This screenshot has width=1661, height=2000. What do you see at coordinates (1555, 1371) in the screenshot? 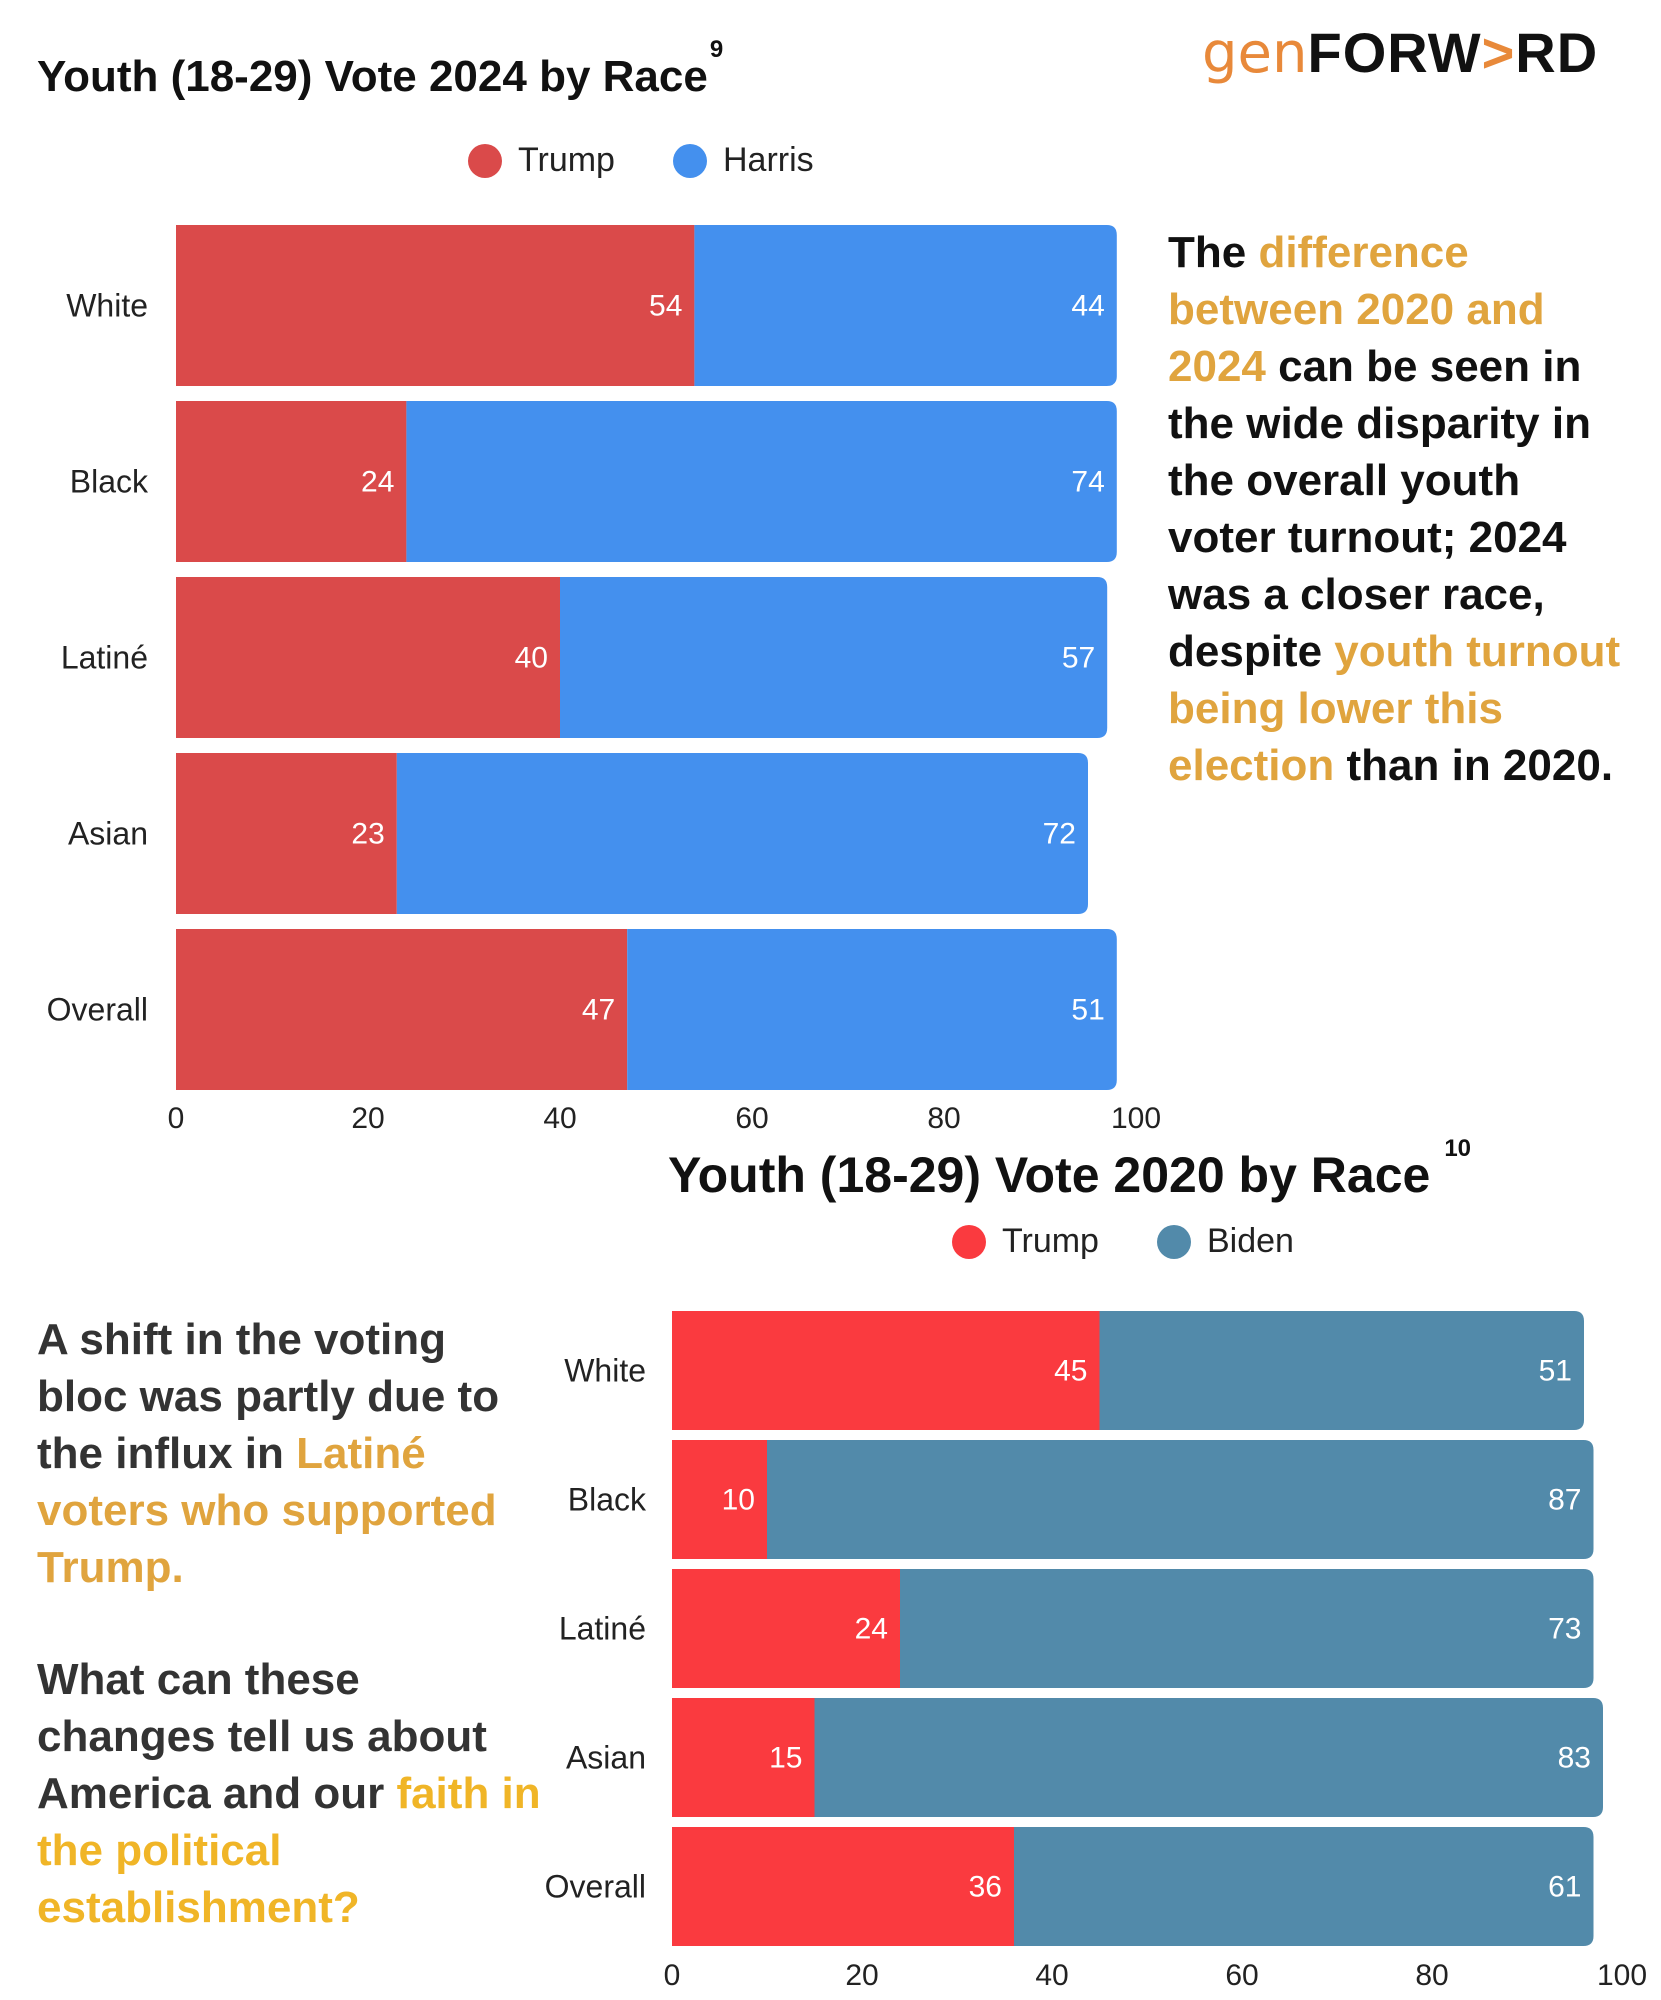
I see `value-label-biden-white: 51` at bounding box center [1555, 1371].